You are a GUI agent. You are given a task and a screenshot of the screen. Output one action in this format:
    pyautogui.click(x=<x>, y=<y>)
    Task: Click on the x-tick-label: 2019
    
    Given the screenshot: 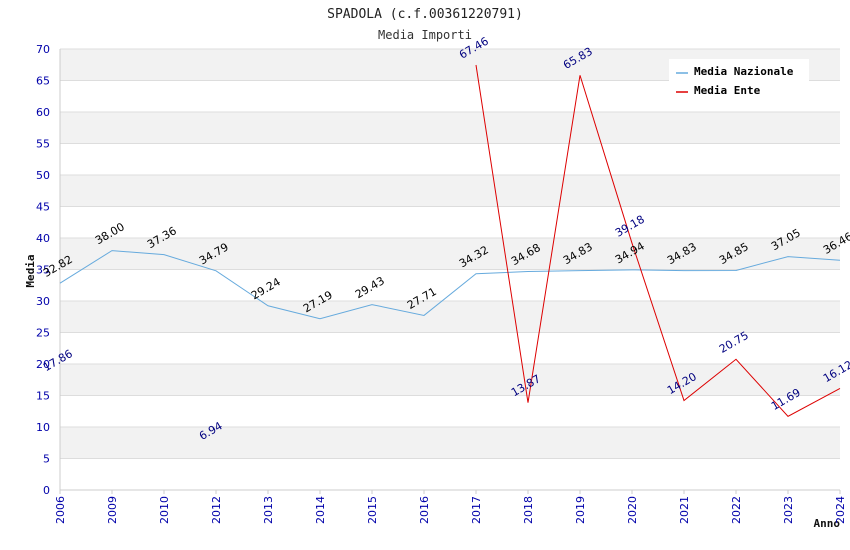 What is the action you would take?
    pyautogui.click(x=580, y=510)
    